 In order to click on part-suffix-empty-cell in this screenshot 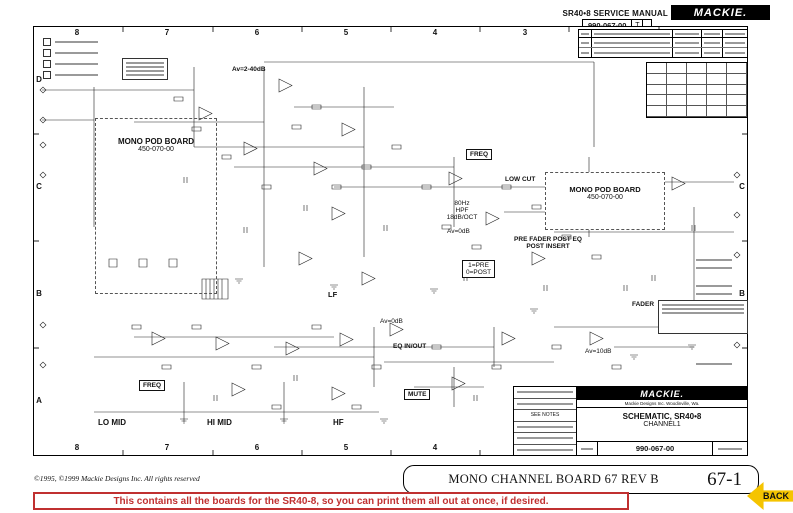, I will do `click(646, 25)`.